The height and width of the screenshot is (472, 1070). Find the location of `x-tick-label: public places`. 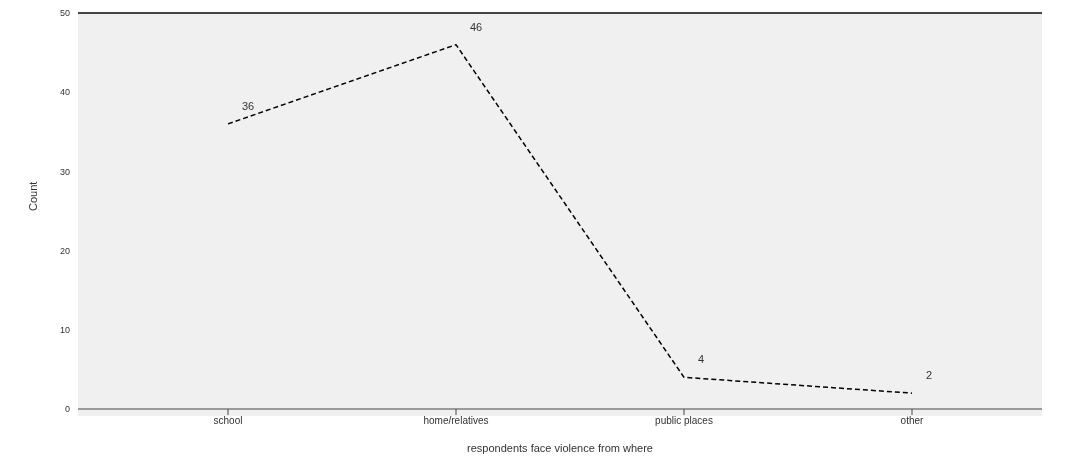

x-tick-label: public places is located at coordinates (684, 421).